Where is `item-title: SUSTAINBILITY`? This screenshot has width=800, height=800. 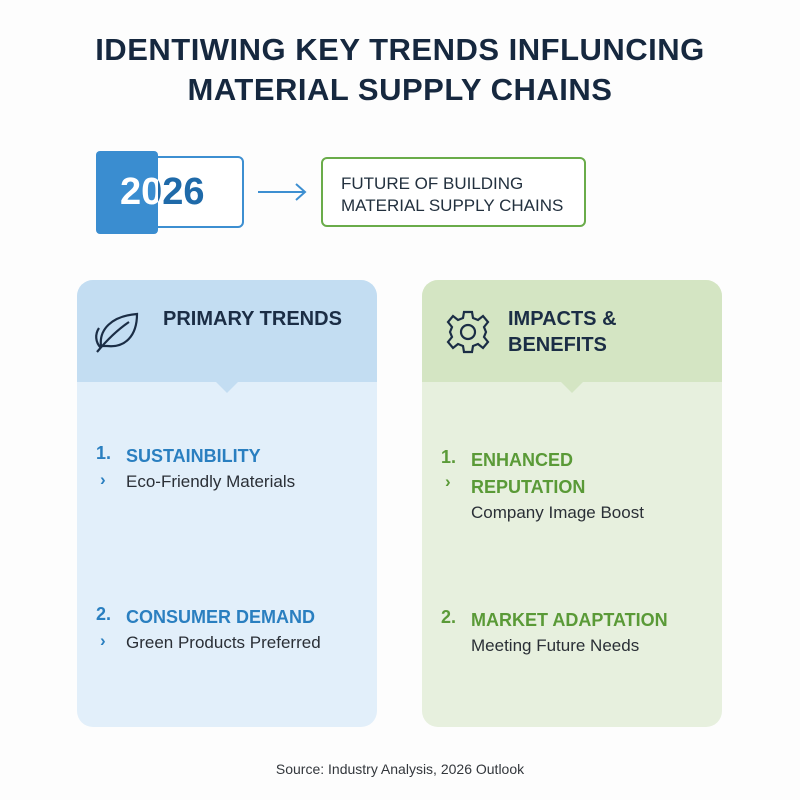
item-title: SUSTAINBILITY is located at coordinates (193, 456).